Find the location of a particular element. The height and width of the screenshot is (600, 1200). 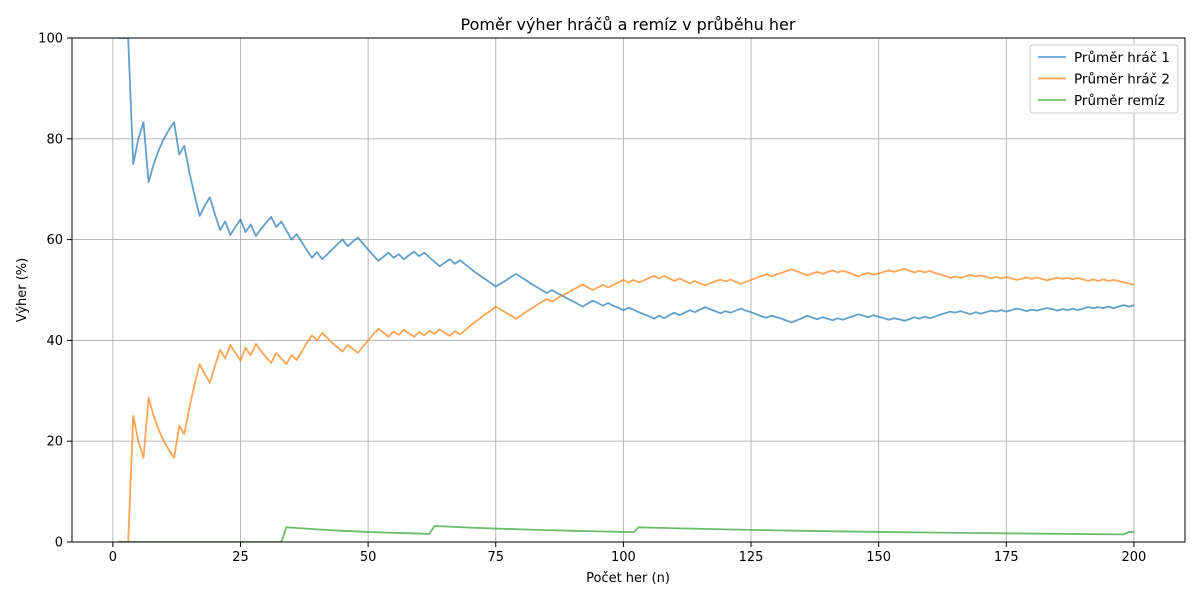

x-tick-label: 175 is located at coordinates (1006, 557).